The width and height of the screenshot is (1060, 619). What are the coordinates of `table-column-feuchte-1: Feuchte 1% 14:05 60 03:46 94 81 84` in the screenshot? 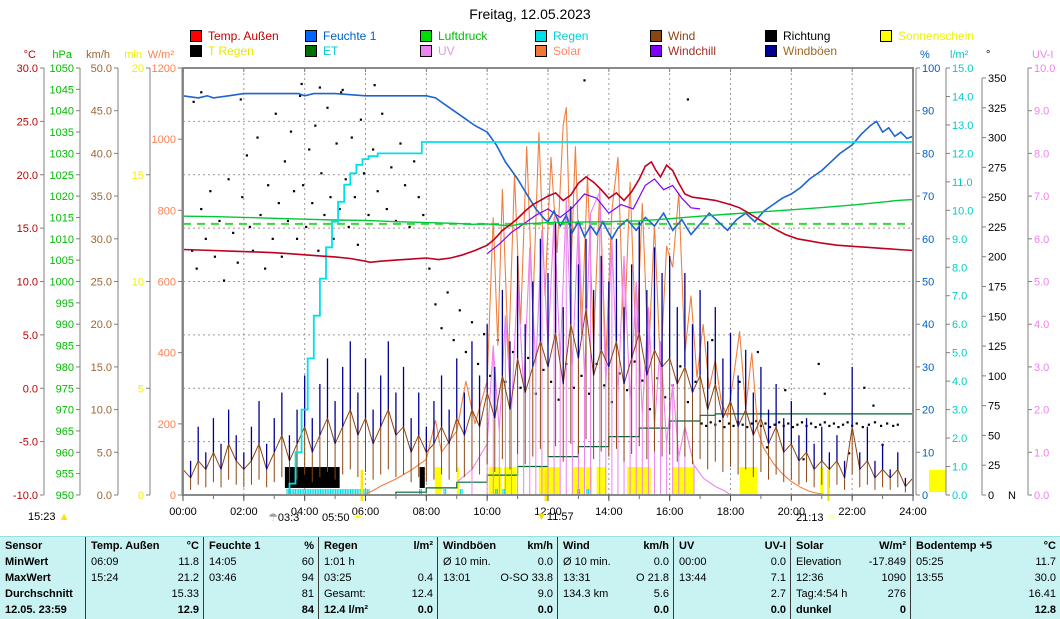 It's located at (260, 578).